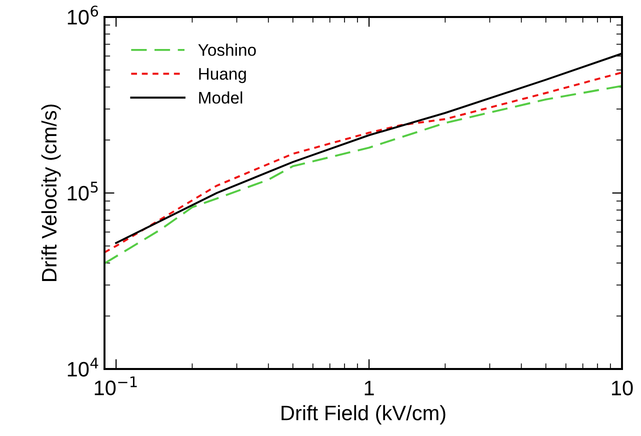 The height and width of the screenshot is (436, 641). What do you see at coordinates (51, 192) in the screenshot?
I see `y-axis-title: Drift Velocity (cm/s)` at bounding box center [51, 192].